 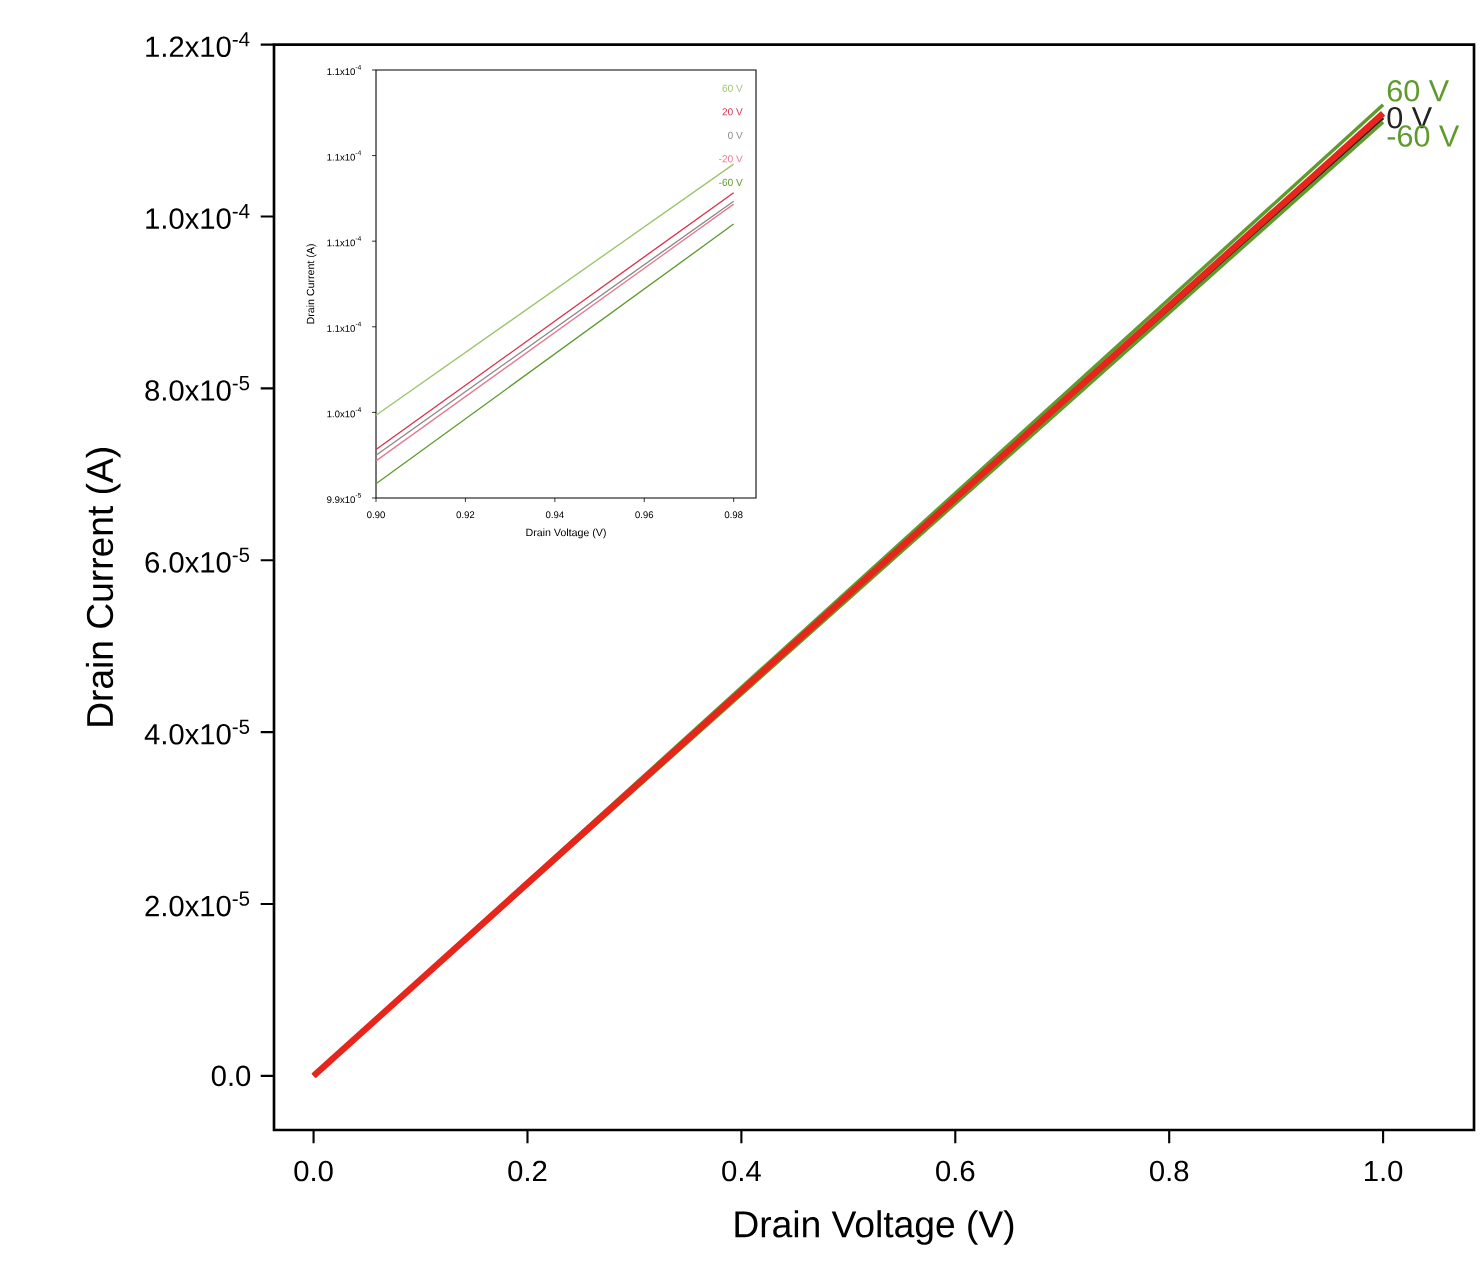 What do you see at coordinates (198, 216) in the screenshot?
I see `y-tick-label: 1.0x10$^{-4}$` at bounding box center [198, 216].